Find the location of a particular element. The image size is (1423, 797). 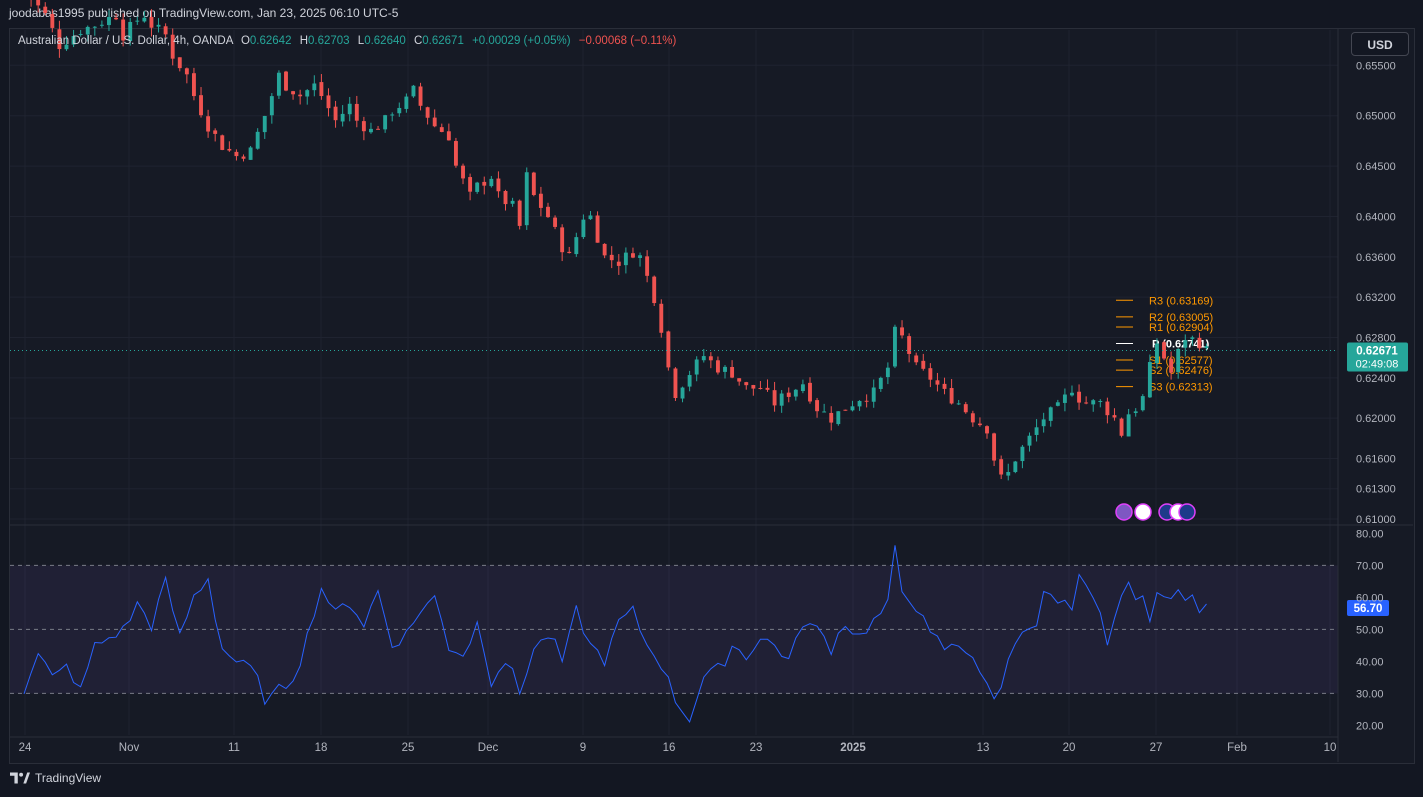

footer-brand: TradingView is located at coordinates (55, 778).